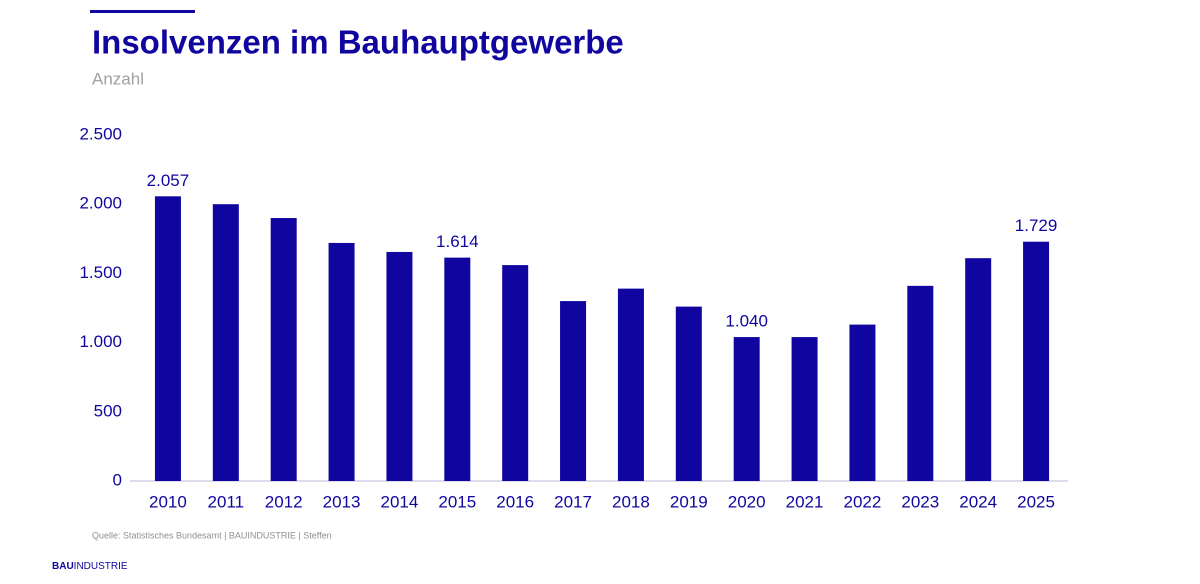 The width and height of the screenshot is (1200, 584). What do you see at coordinates (100, 272) in the screenshot?
I see `y-tick-label: 1.500` at bounding box center [100, 272].